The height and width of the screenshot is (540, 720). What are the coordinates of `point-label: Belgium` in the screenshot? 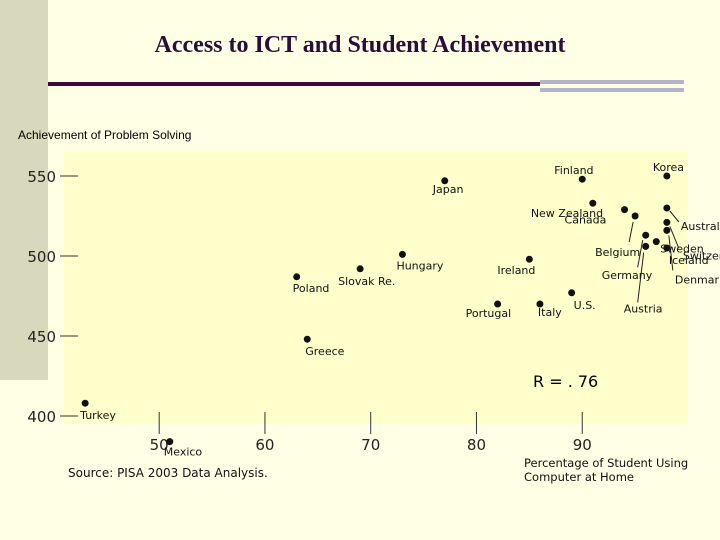 It's located at (617, 252).